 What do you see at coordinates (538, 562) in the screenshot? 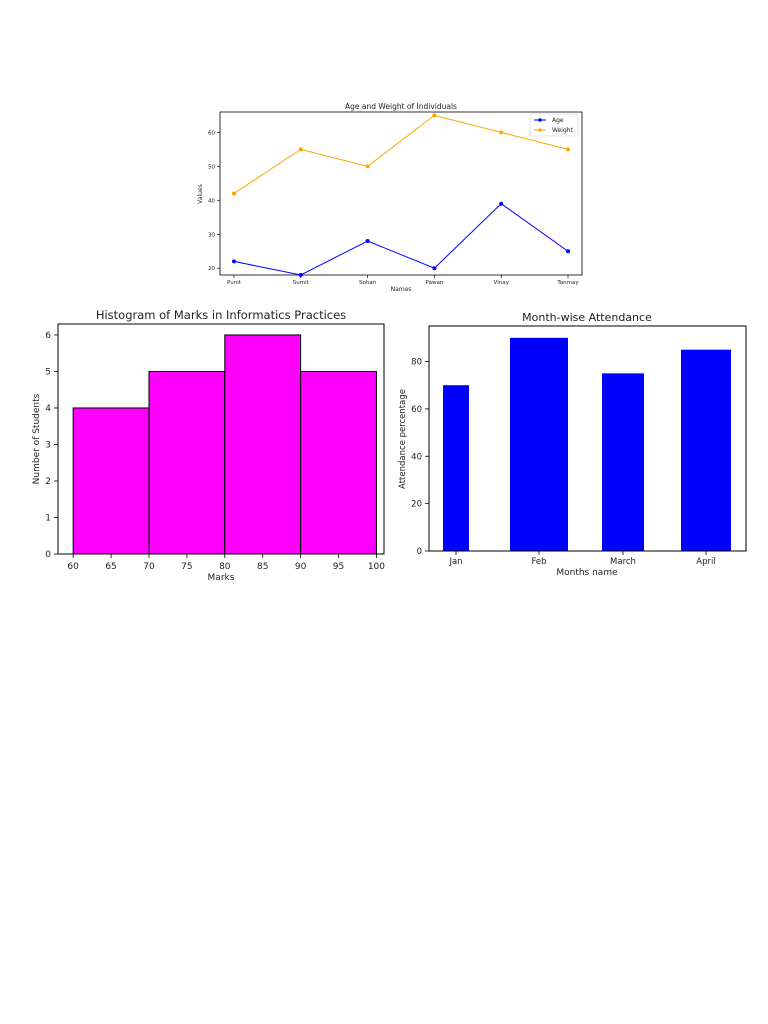
I see `chart3-xtick-label: Feb` at bounding box center [538, 562].